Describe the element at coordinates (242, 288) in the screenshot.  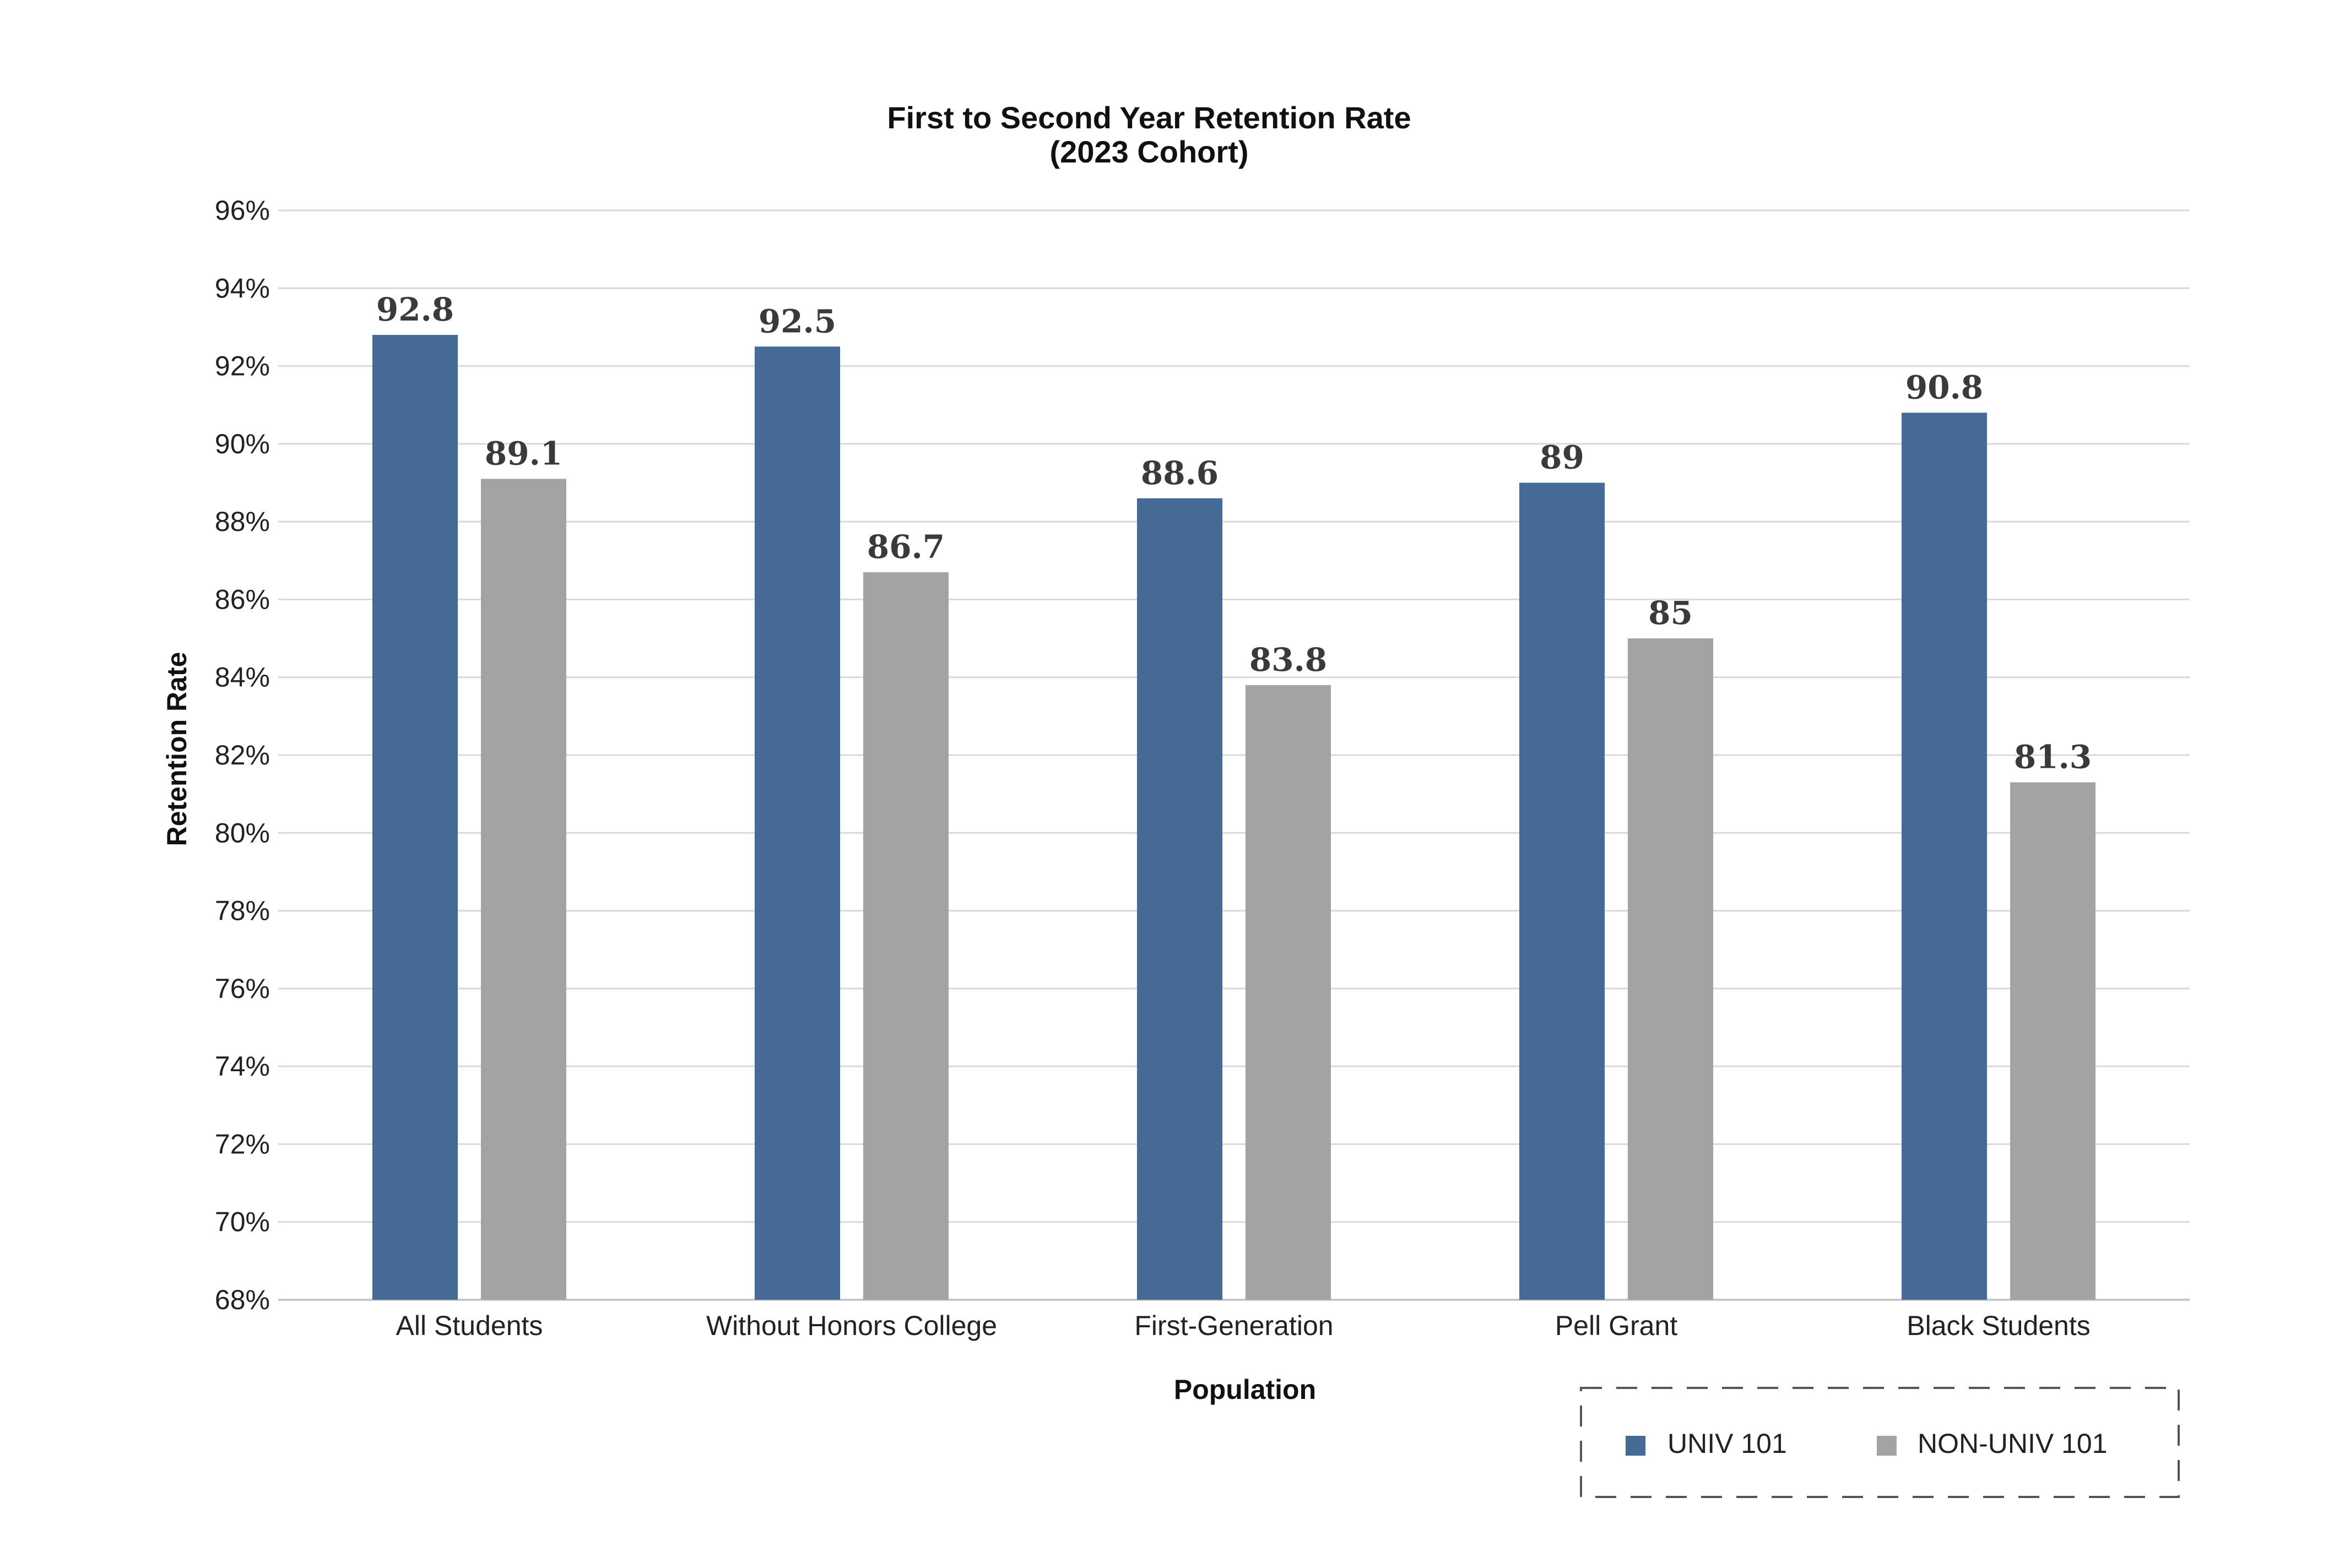
I see `y-tick-label: 94%` at that location.